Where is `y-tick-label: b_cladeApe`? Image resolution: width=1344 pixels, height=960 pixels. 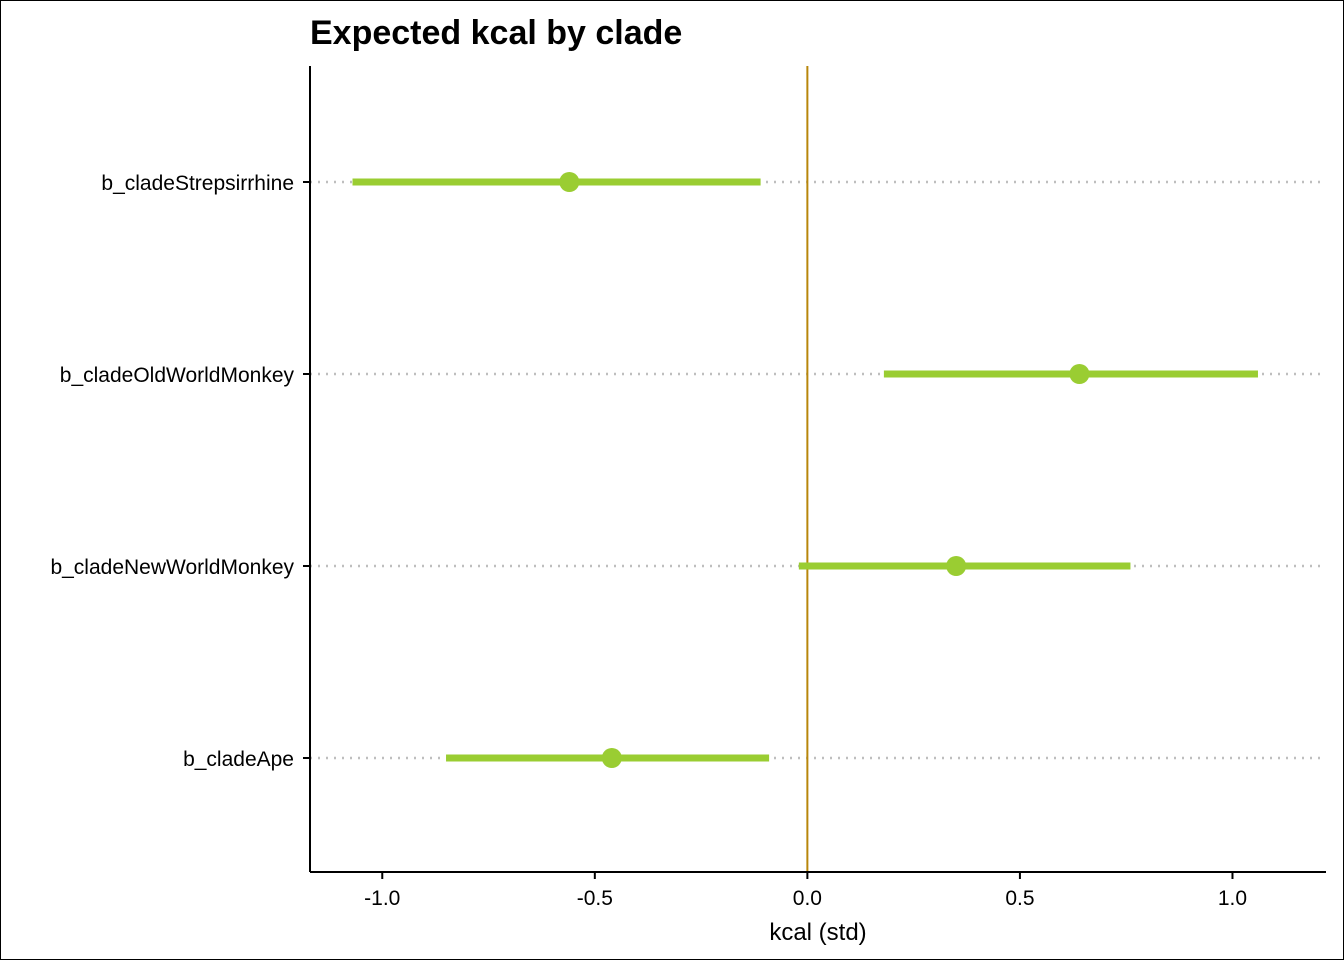 y-tick-label: b_cladeApe is located at coordinates (238, 759).